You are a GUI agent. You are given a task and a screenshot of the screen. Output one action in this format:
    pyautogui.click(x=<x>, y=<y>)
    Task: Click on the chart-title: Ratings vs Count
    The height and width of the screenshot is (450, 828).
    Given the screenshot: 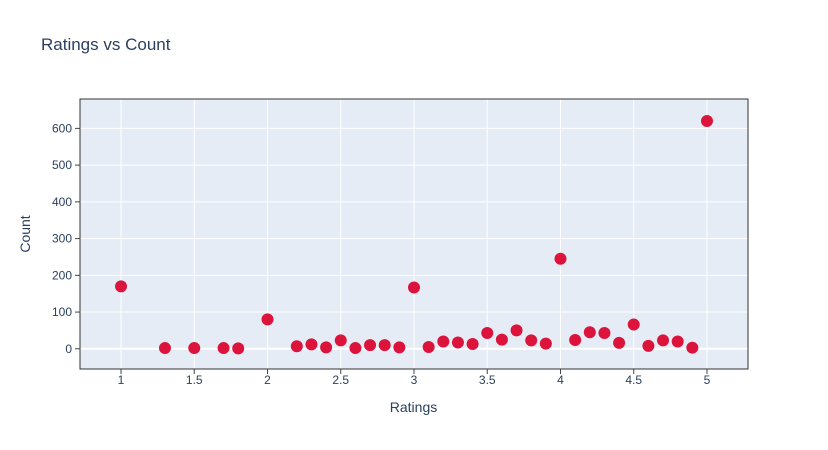 What is the action you would take?
    pyautogui.click(x=106, y=44)
    